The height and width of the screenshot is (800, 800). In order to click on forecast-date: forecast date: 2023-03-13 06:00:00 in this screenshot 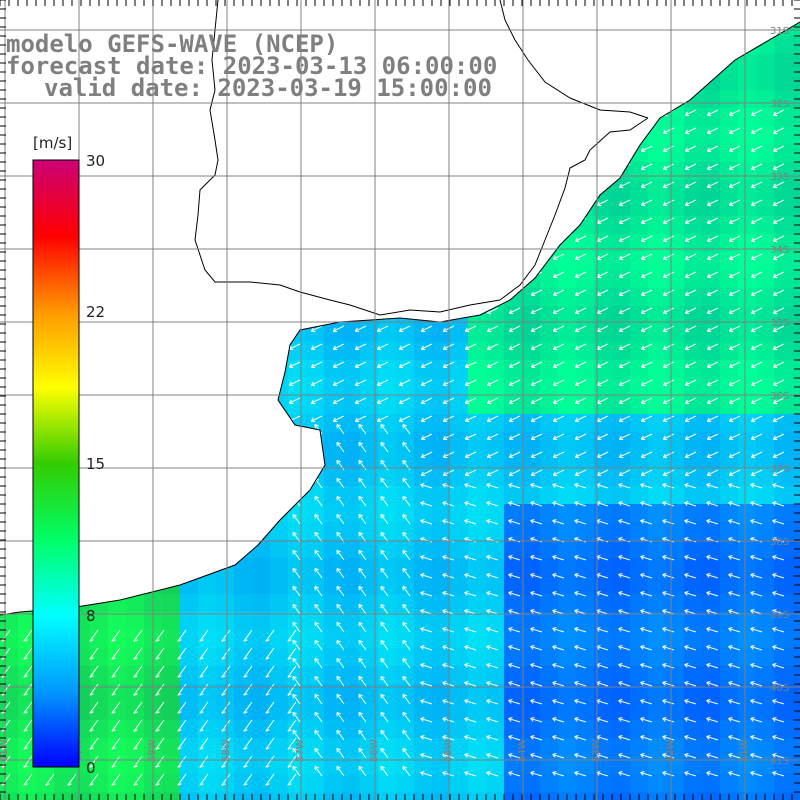, I will do `click(252, 66)`.